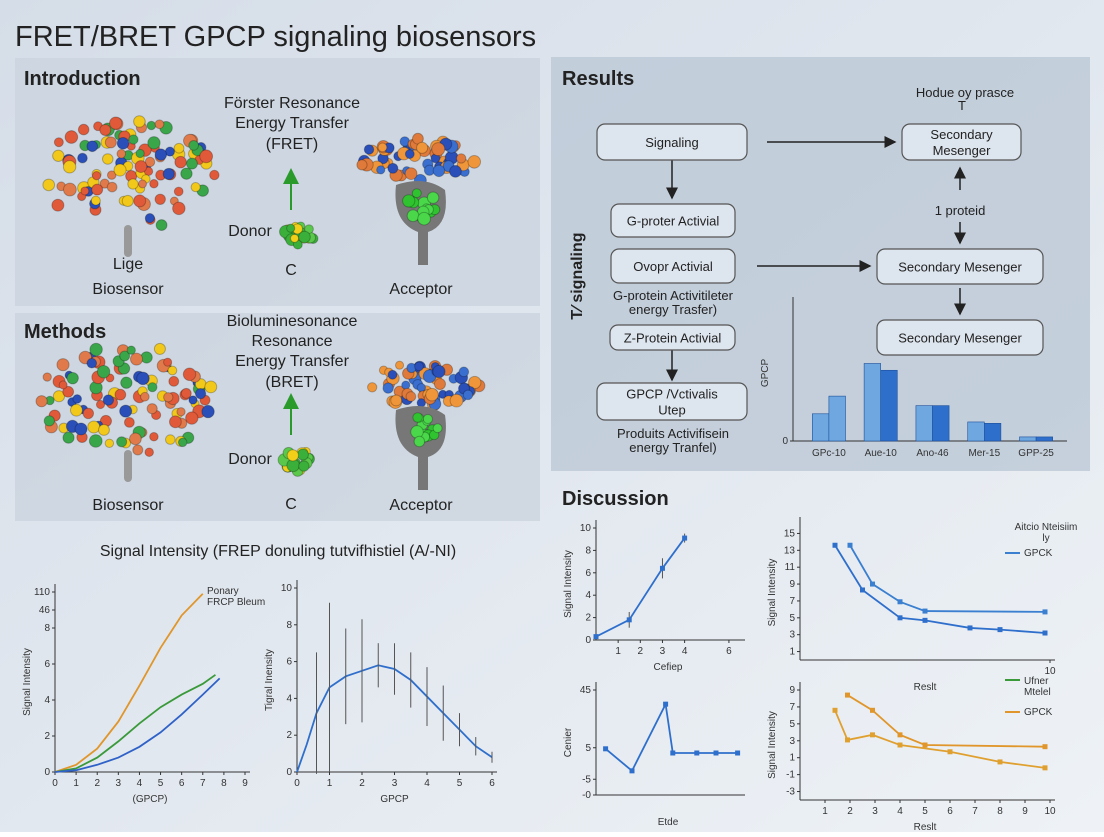 This screenshot has width=1104, height=837. Describe the element at coordinates (55, 783) in the screenshot. I see `x-tick-label: 0` at that location.